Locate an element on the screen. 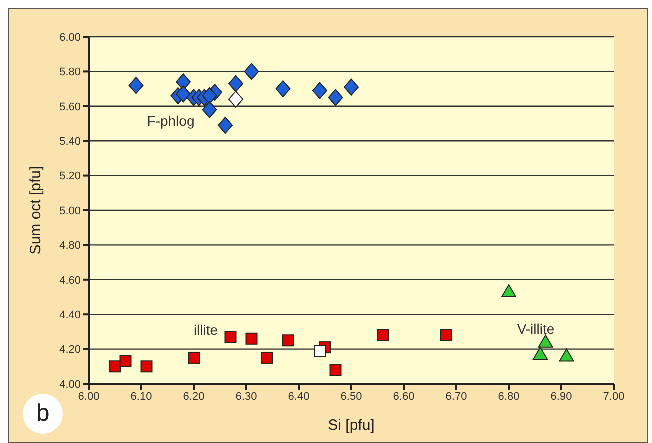 This screenshot has height=443, width=652. x-tick-label: 6.40 is located at coordinates (299, 396).